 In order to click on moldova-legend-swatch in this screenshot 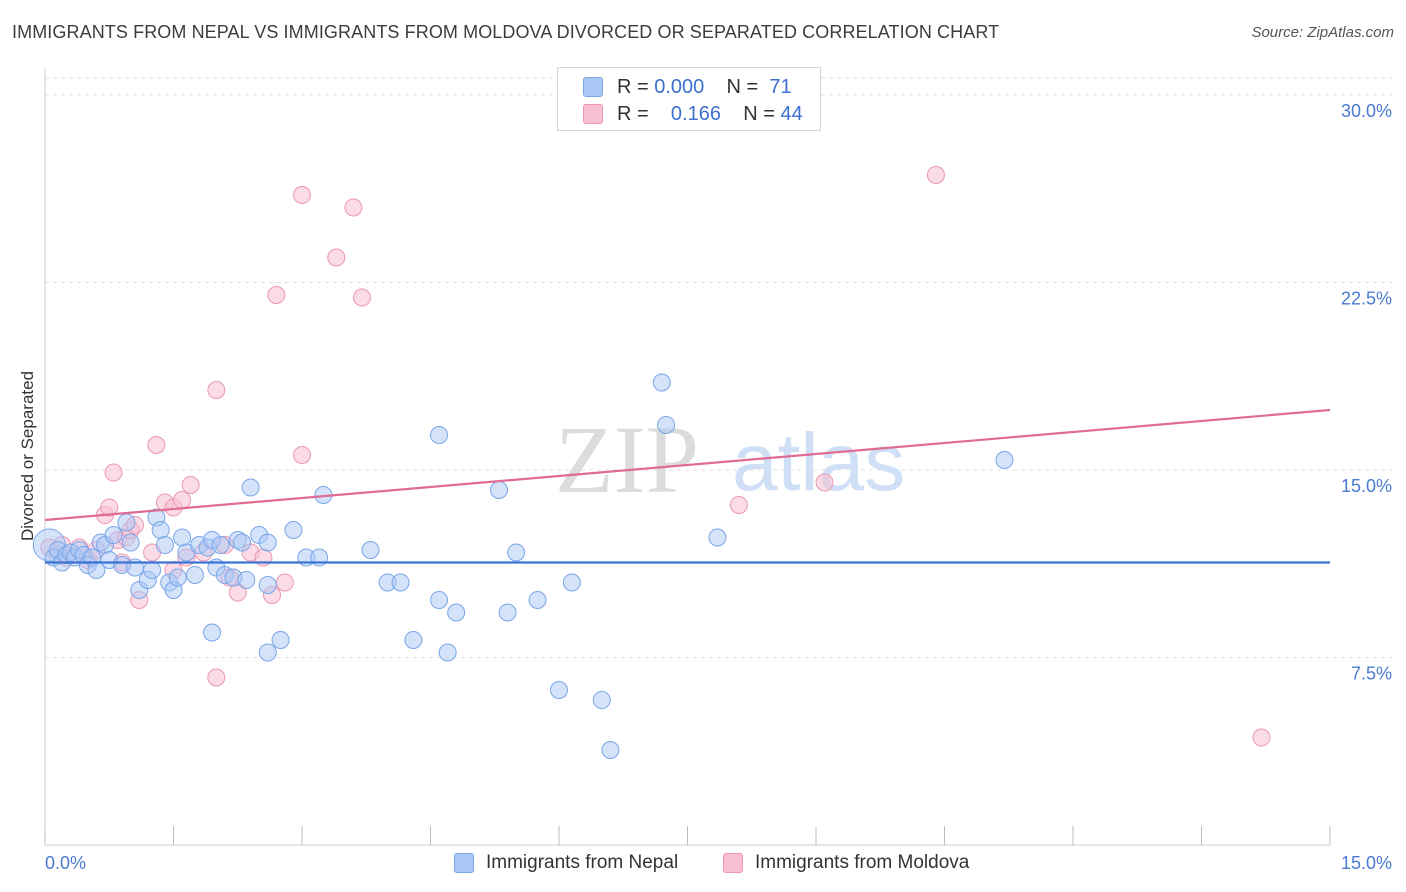, I will do `click(733, 863)`.